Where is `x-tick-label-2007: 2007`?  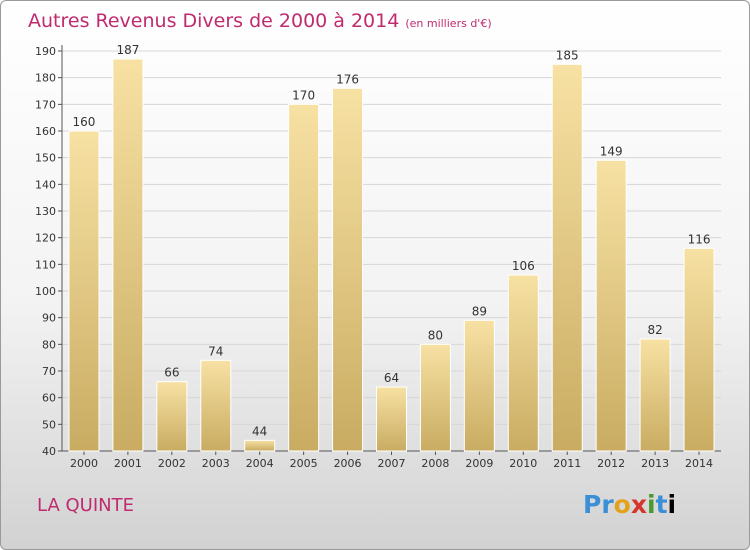
x-tick-label-2007: 2007 is located at coordinates (392, 463).